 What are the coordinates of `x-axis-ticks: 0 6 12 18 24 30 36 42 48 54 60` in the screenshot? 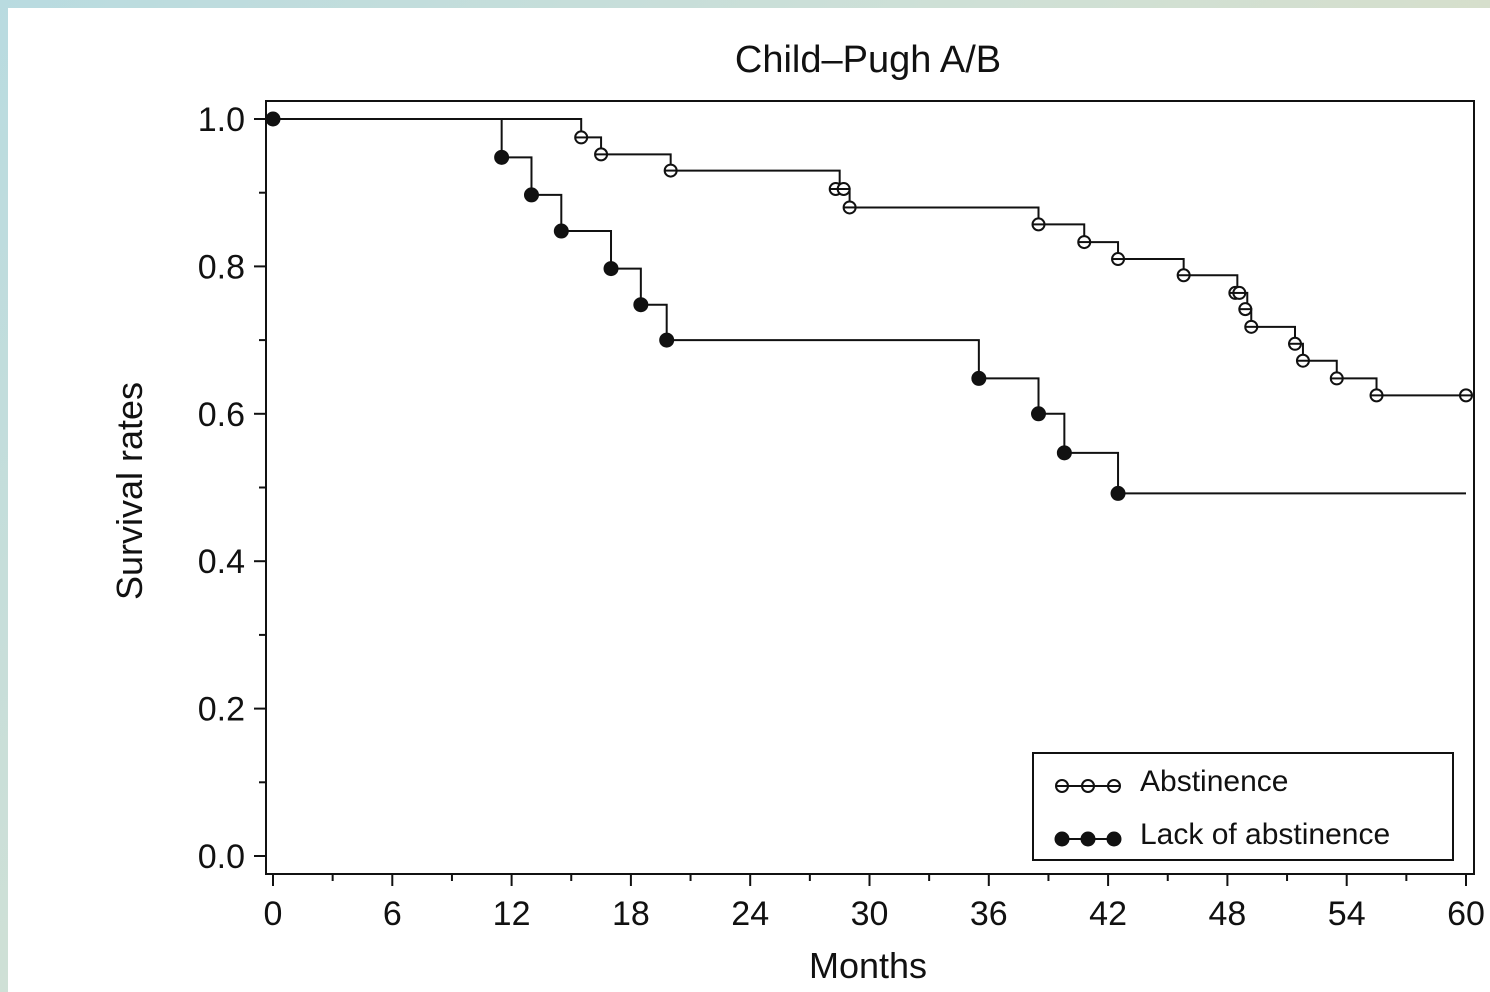 It's located at (874, 903).